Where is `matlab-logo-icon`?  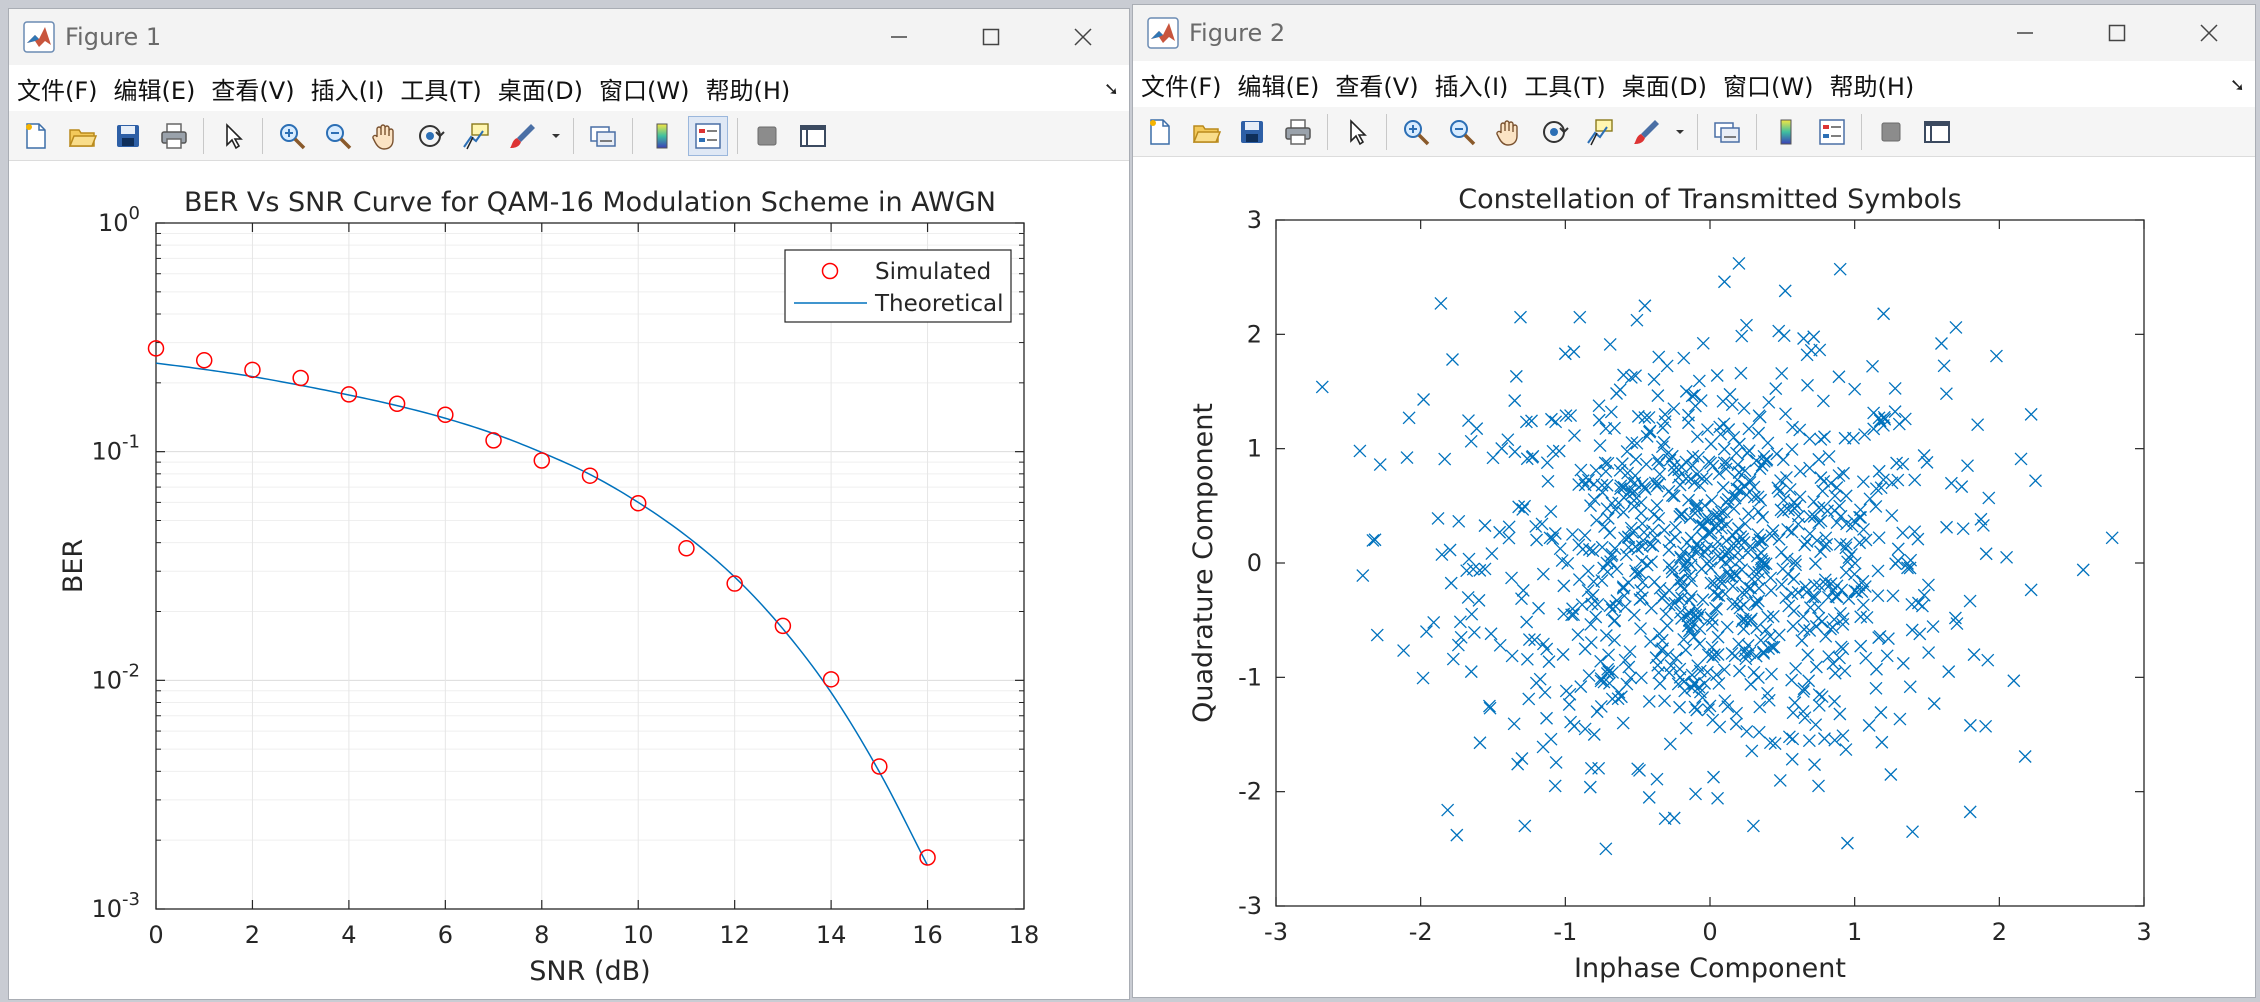
matlab-logo-icon is located at coordinates (1163, 33).